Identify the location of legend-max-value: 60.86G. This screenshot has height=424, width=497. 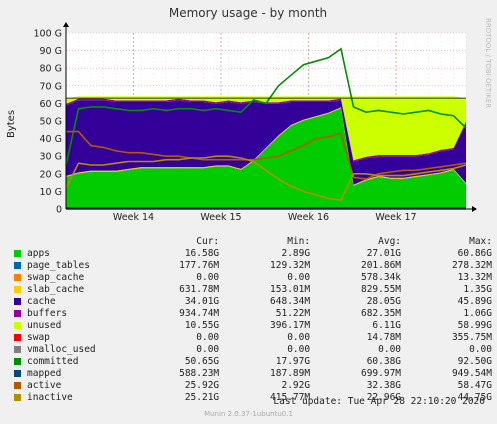
(474, 253).